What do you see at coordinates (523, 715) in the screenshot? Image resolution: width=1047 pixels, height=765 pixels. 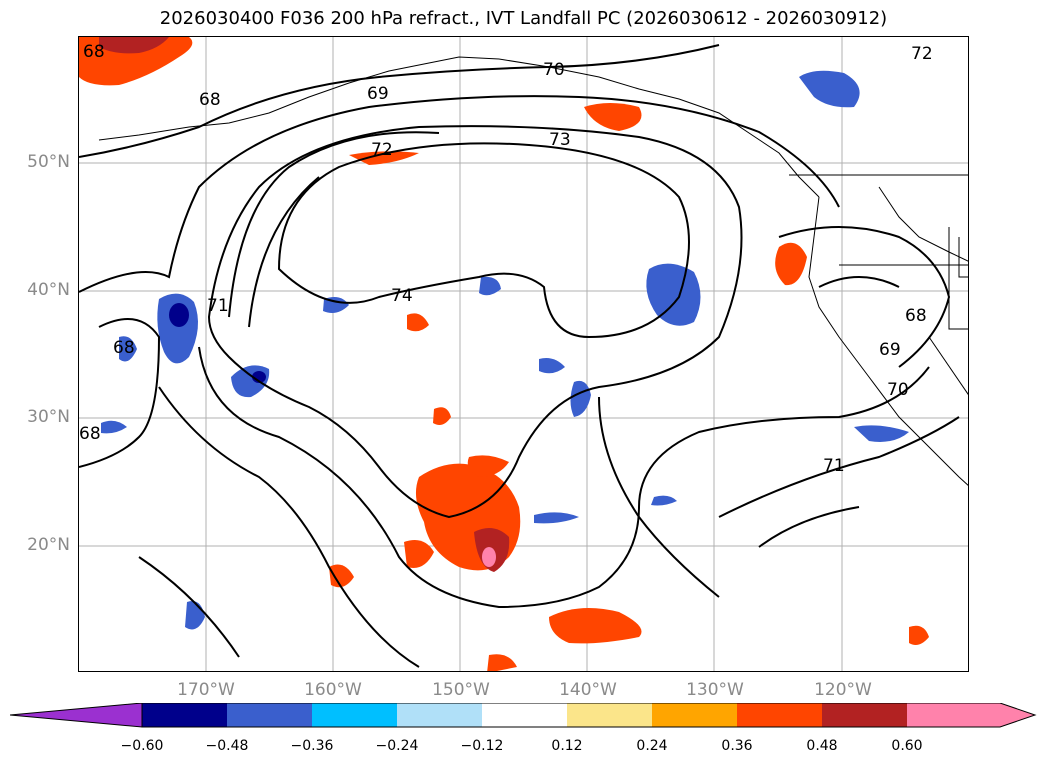 I see `colorbar` at bounding box center [523, 715].